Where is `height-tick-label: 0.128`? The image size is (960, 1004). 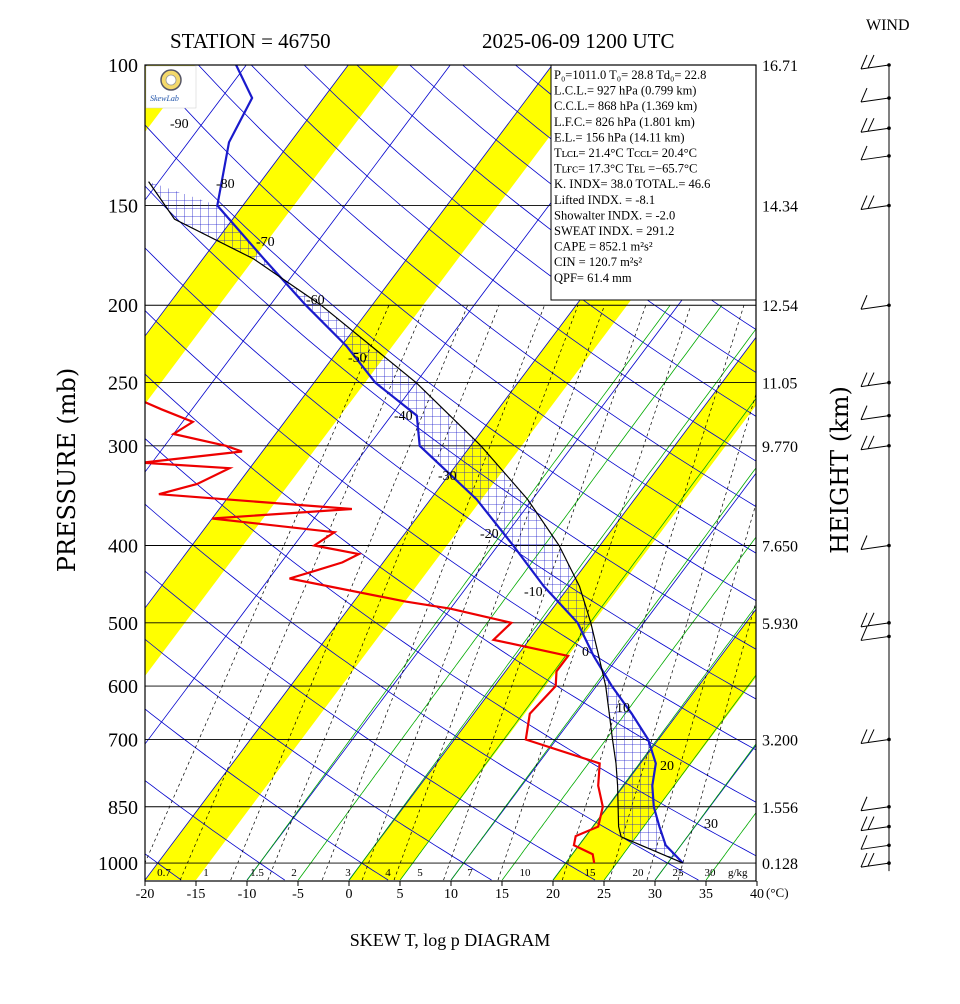 height-tick-label: 0.128 is located at coordinates (780, 864).